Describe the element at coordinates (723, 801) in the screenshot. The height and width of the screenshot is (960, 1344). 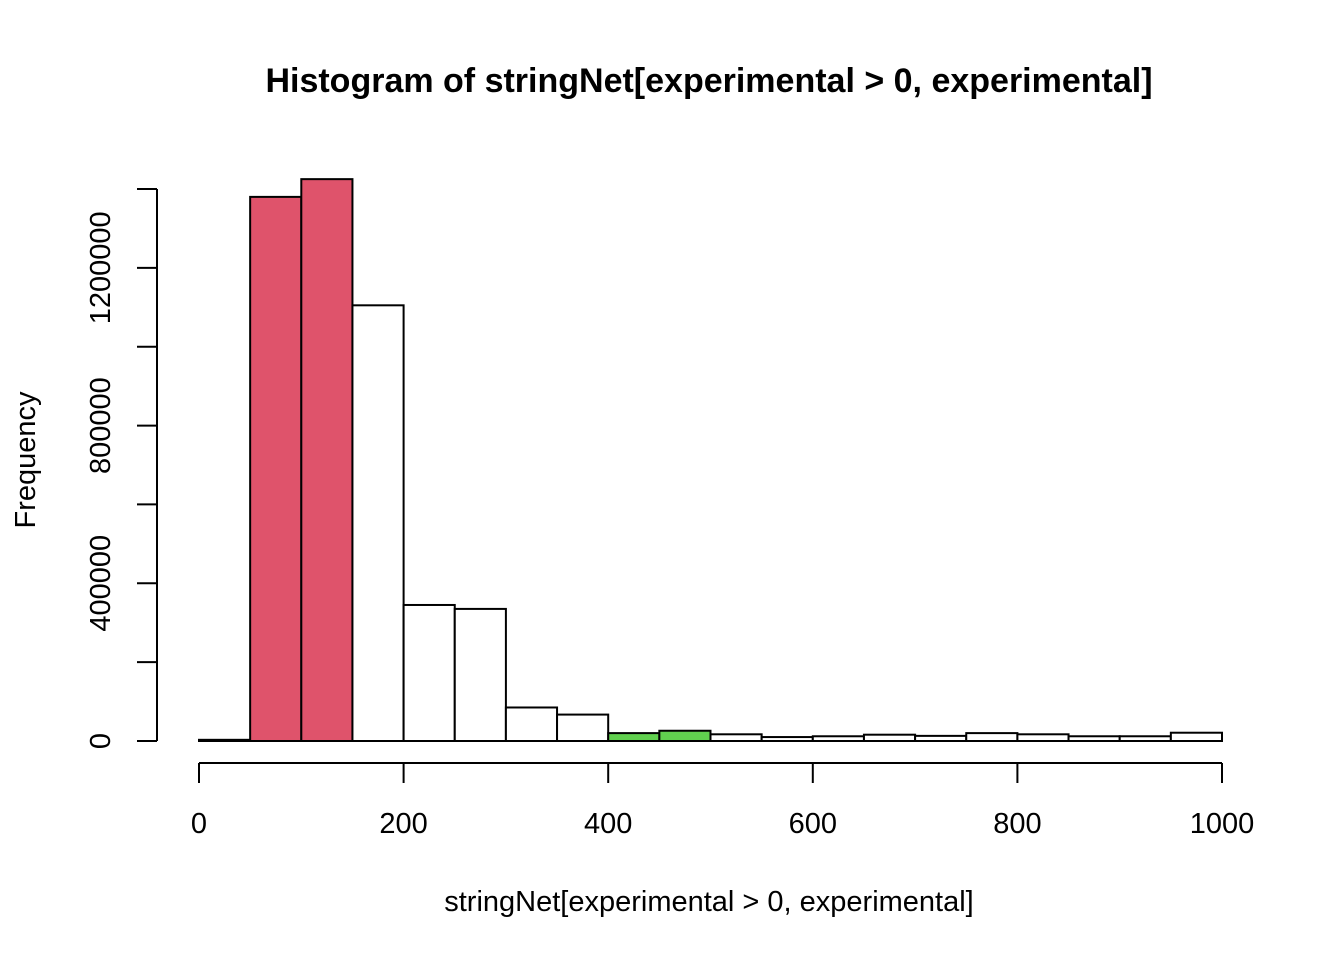
I see `x-axis: 0 200 400 600 800 1000` at that location.